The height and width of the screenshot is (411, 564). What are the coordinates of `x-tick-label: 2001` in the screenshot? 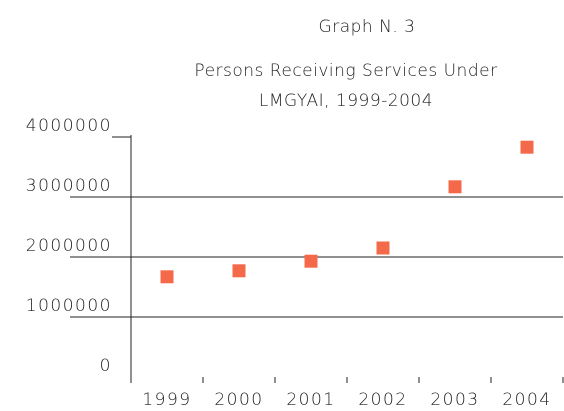 It's located at (310, 400).